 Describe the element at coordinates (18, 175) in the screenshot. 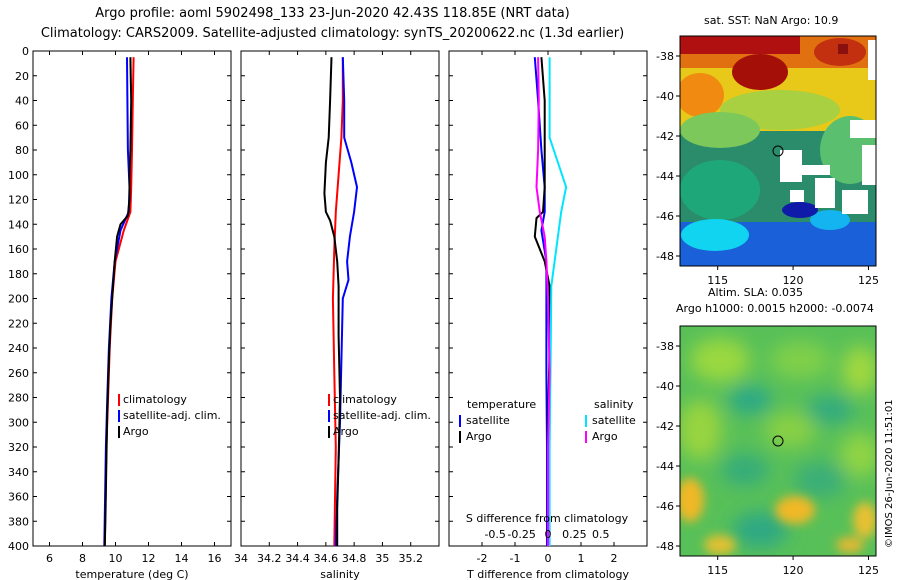

I see `depth-tick-label: 100` at that location.